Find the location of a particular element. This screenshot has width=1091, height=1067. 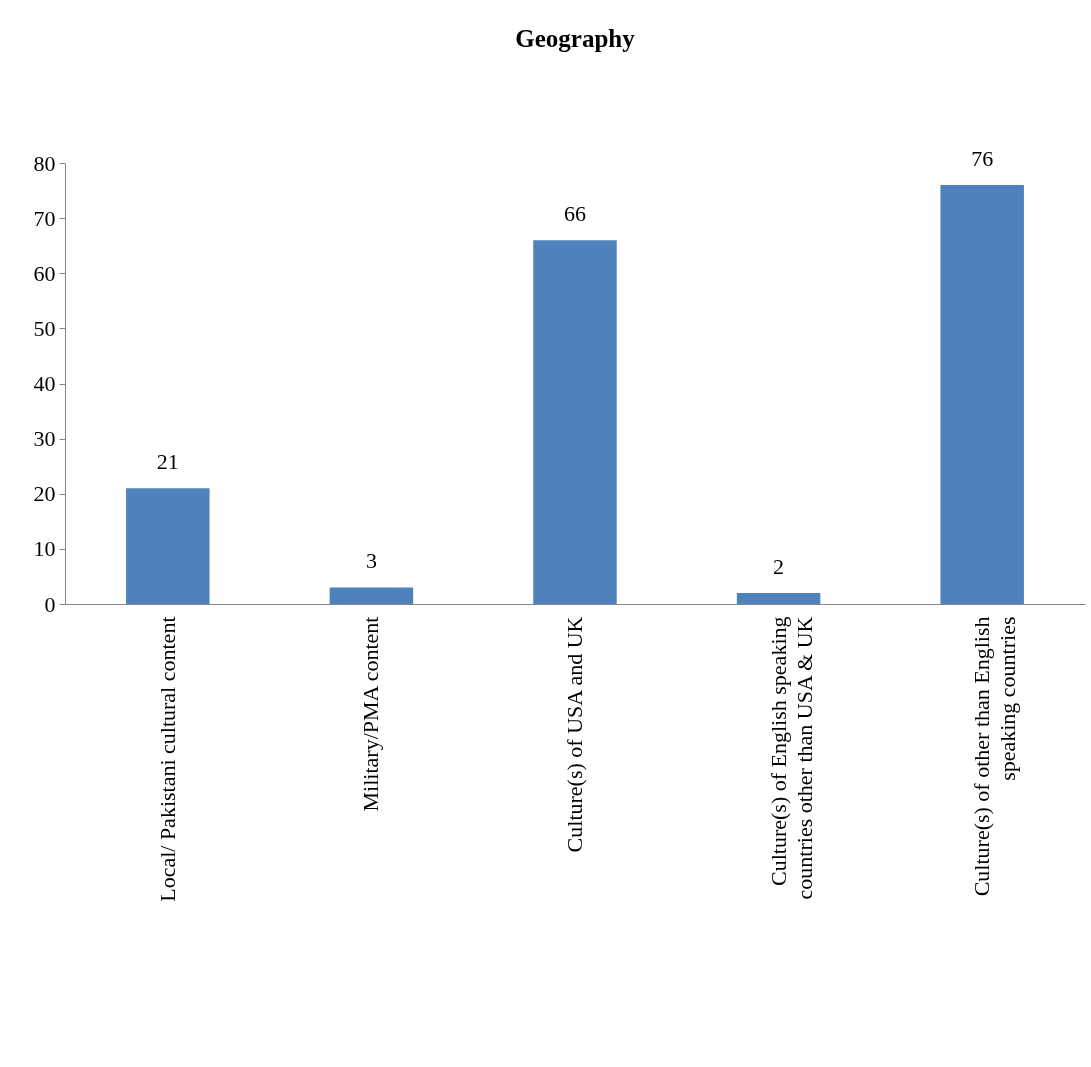

y-tick-label: 50 is located at coordinates (44, 328).